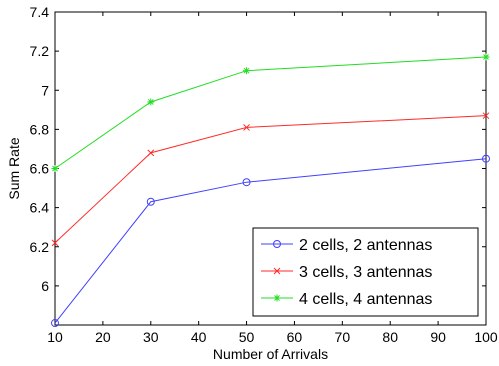  I want to click on legend-label: 3 cells, 3 antennas, so click(365, 272).